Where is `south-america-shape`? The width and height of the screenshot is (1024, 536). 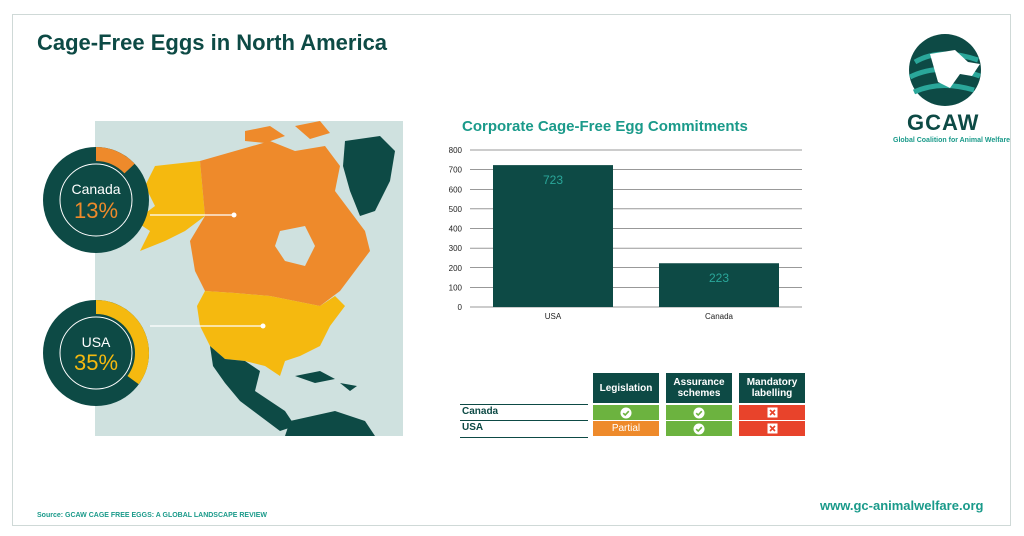 south-america-shape is located at coordinates (330, 423).